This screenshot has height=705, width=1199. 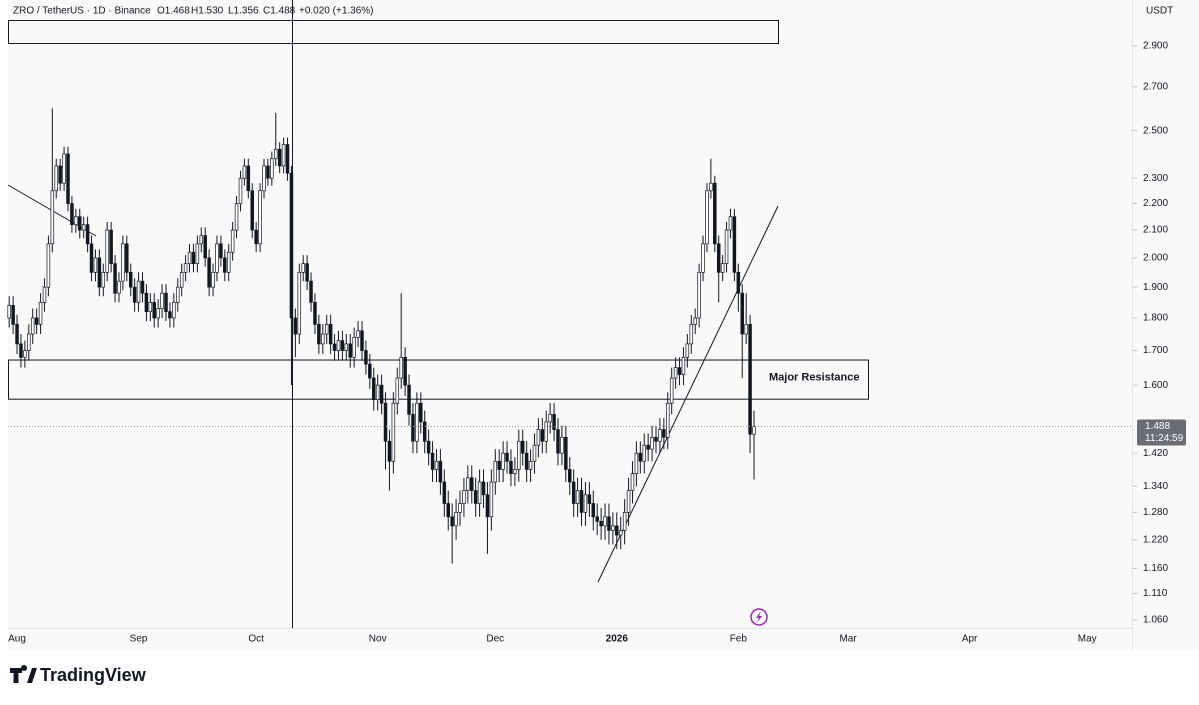 What do you see at coordinates (279, 11) in the screenshot?
I see `ohlc-close: C1.488` at bounding box center [279, 11].